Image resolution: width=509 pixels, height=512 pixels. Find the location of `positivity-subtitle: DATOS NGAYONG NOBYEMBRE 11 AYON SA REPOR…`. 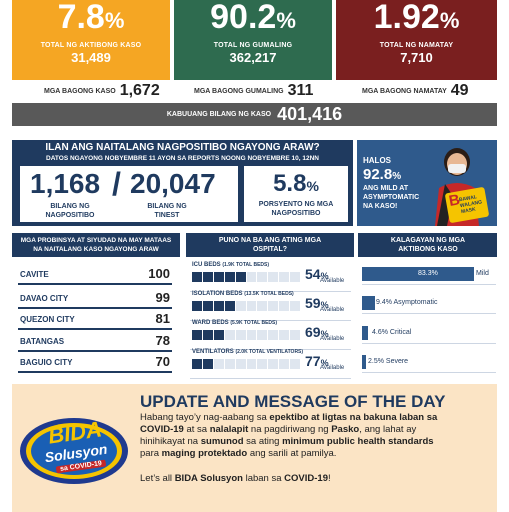

positivity-subtitle: DATOS NGAYONG NOBYEMBRE 11 AYON SA REPOR… is located at coordinates (182, 158).